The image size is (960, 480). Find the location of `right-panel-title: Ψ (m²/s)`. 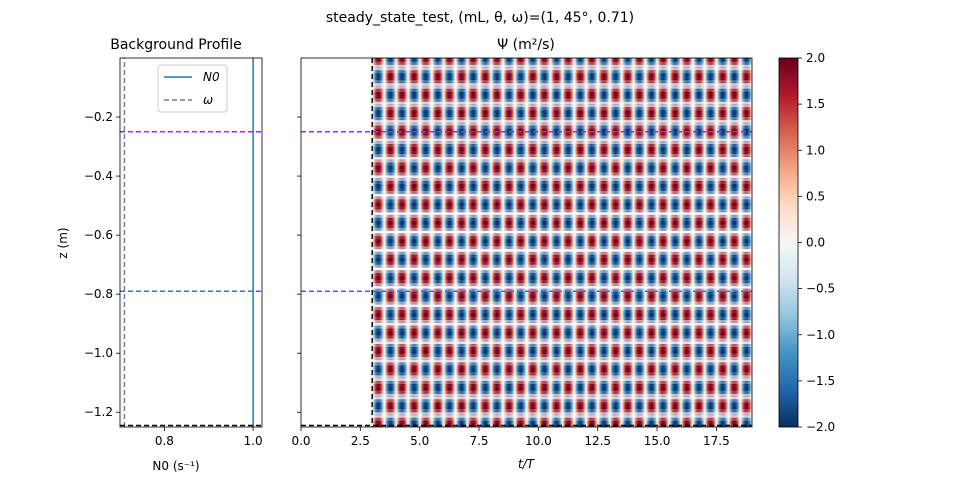

right-panel-title: Ψ (m²/s) is located at coordinates (526, 45).